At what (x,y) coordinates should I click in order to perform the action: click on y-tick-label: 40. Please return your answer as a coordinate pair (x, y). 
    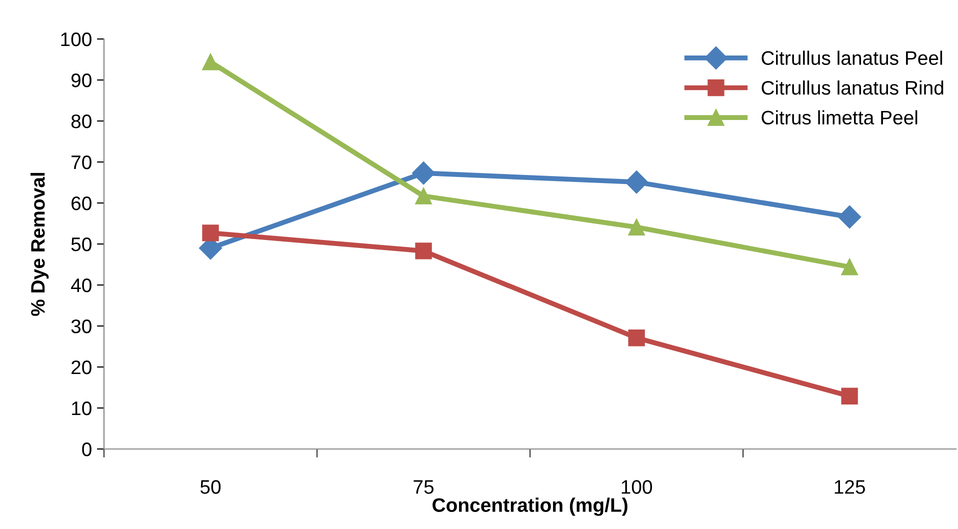
    Looking at the image, I should click on (81, 285).